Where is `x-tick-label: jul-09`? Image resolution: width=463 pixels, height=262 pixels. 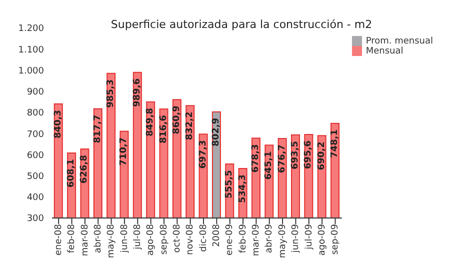
x-tick-label: jul-09 is located at coordinates (309, 237).